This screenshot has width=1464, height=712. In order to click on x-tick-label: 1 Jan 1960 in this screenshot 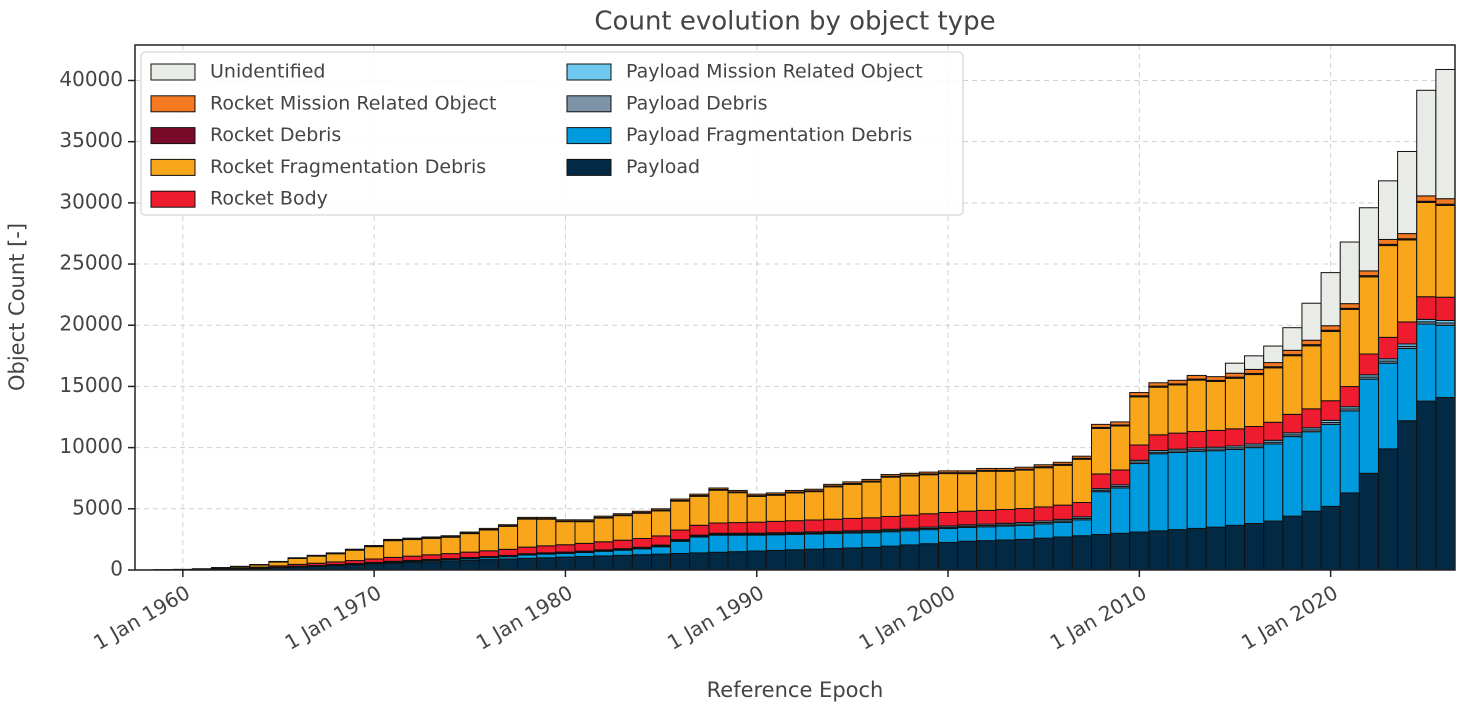, I will do `click(141, 617)`.